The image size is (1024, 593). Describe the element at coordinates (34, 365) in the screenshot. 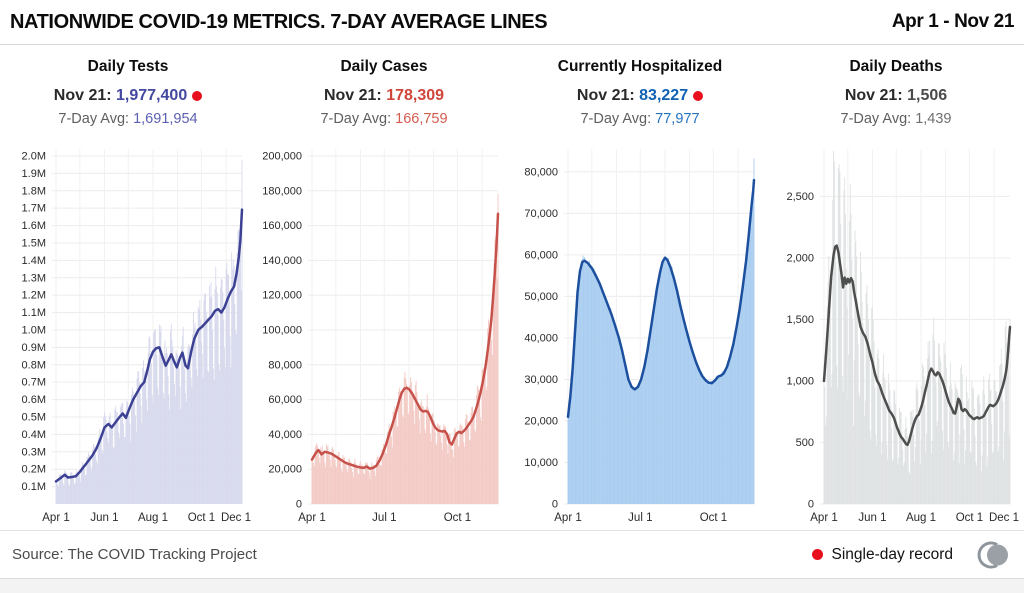

I see `y-axis-tick-label: 0.8M` at that location.